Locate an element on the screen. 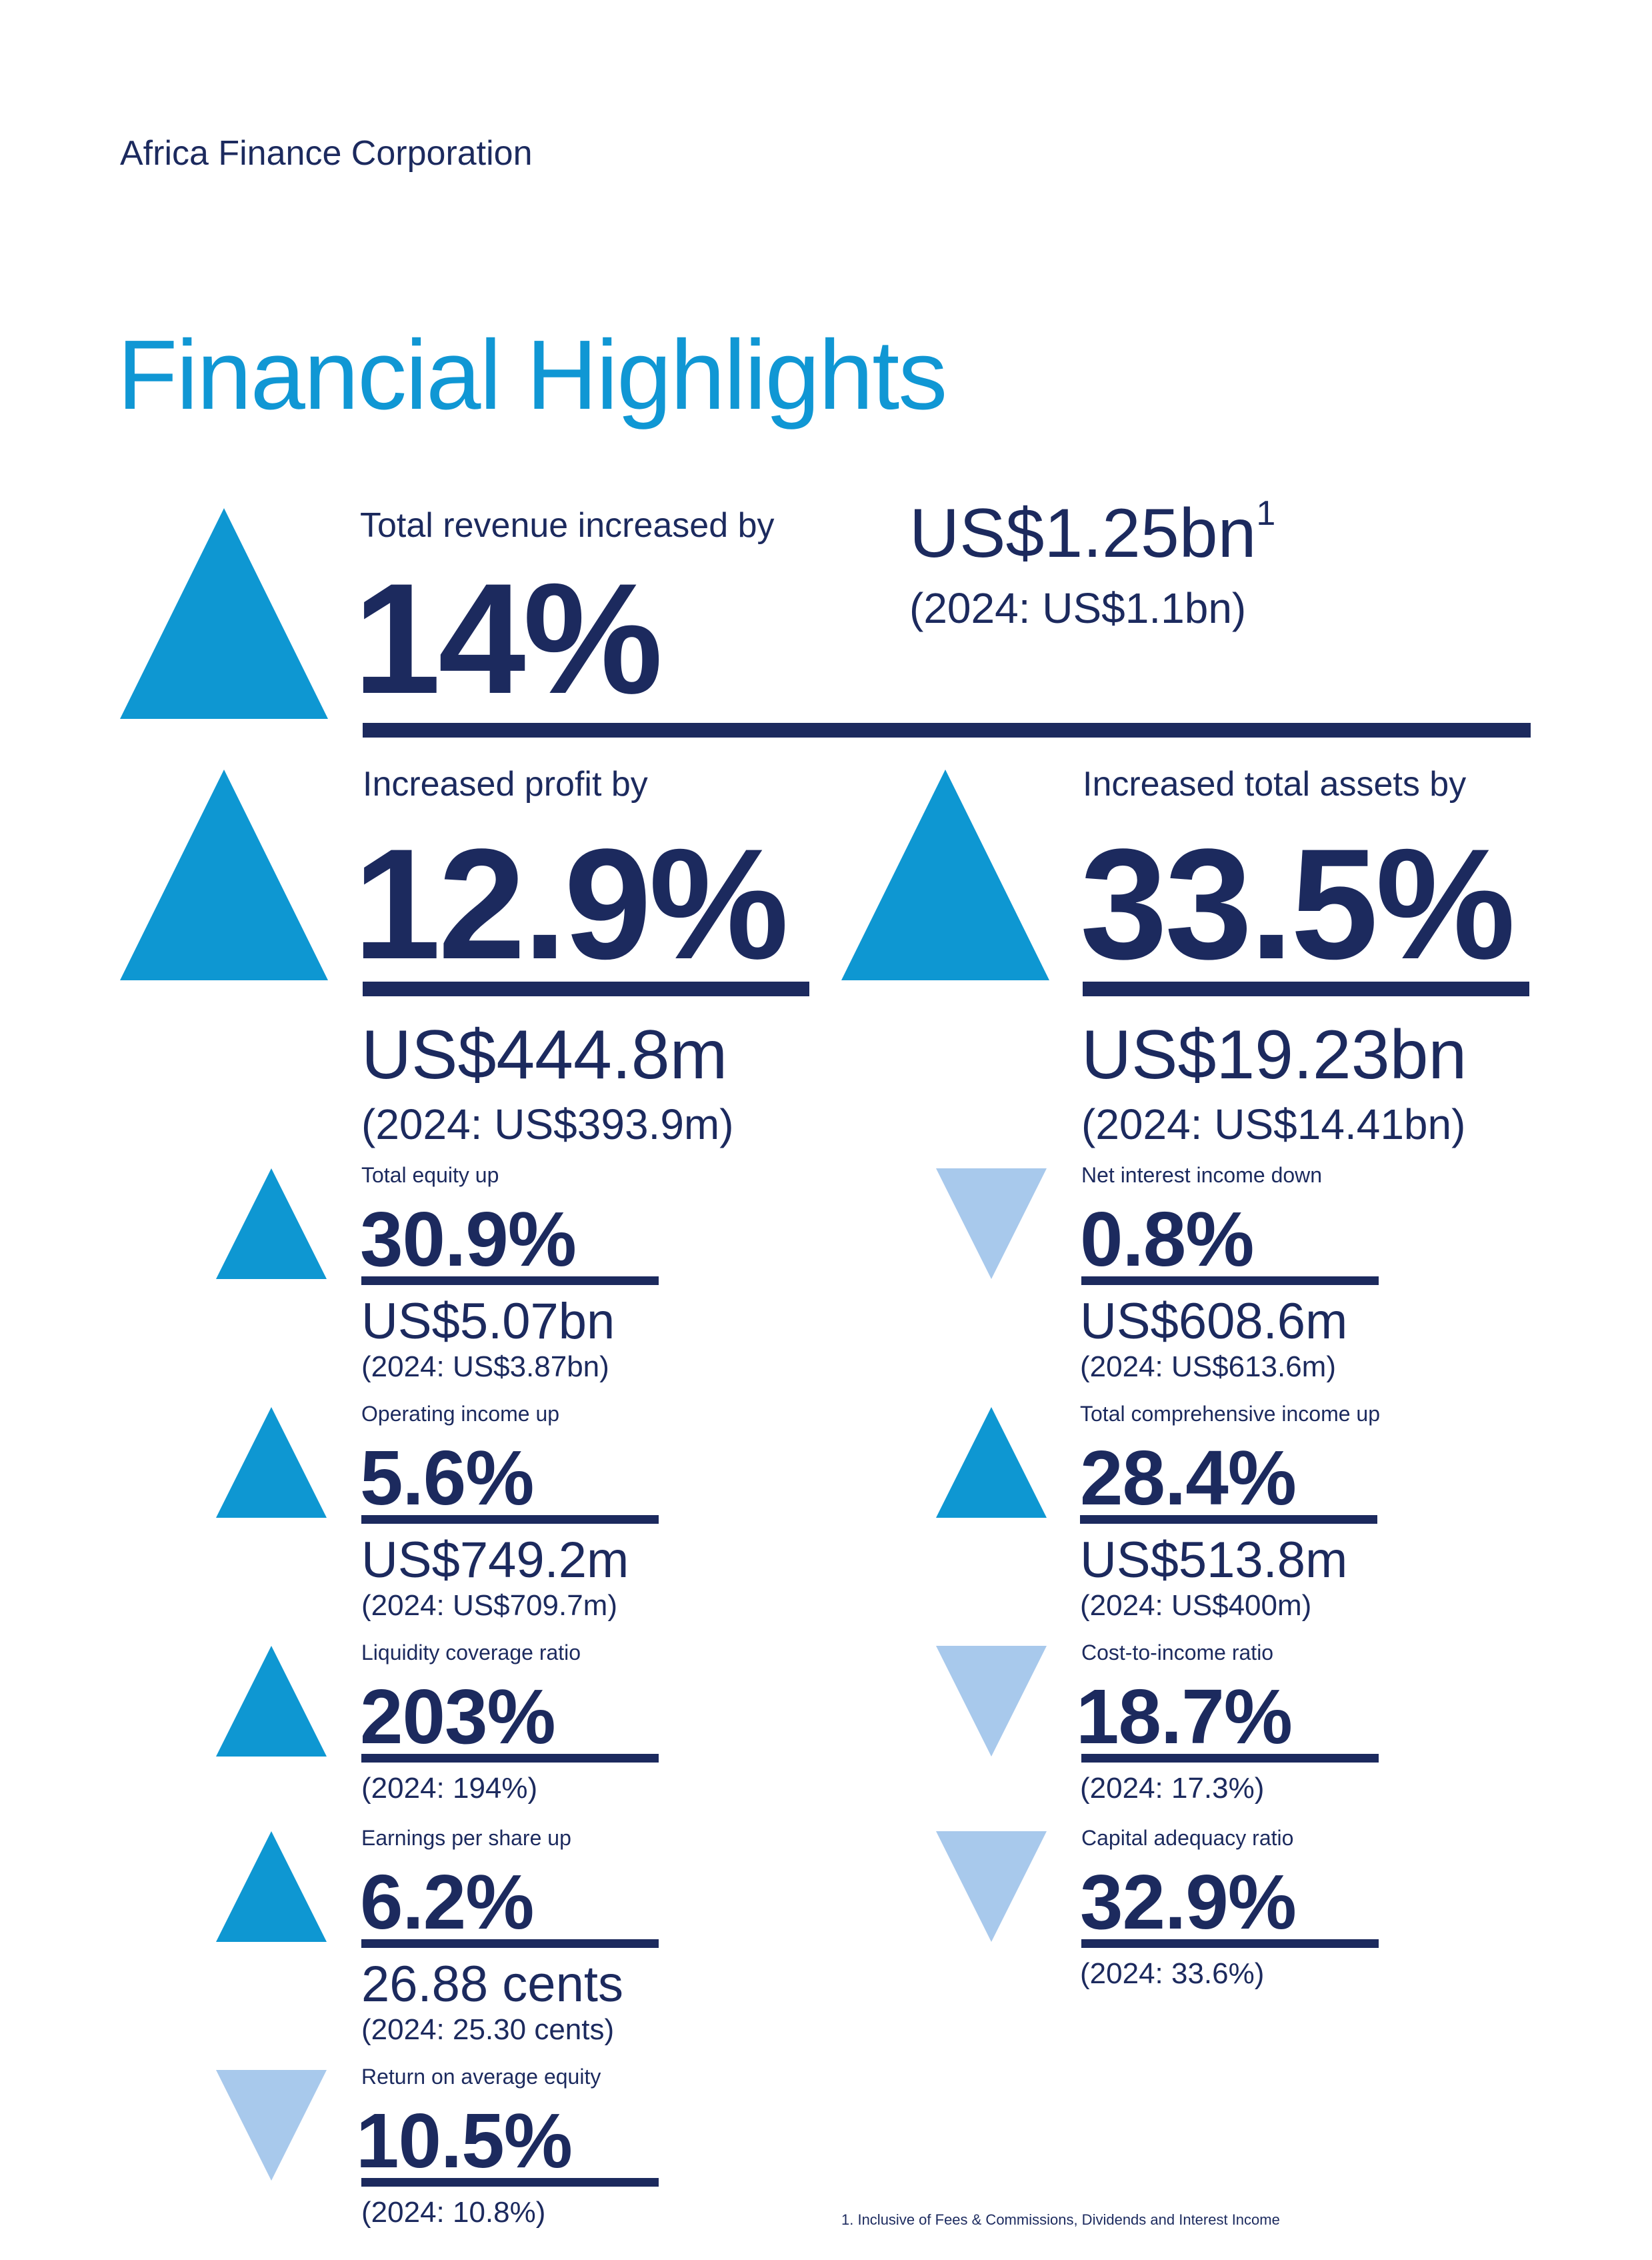  operating-income-value: US$749.2m is located at coordinates (495, 1560).